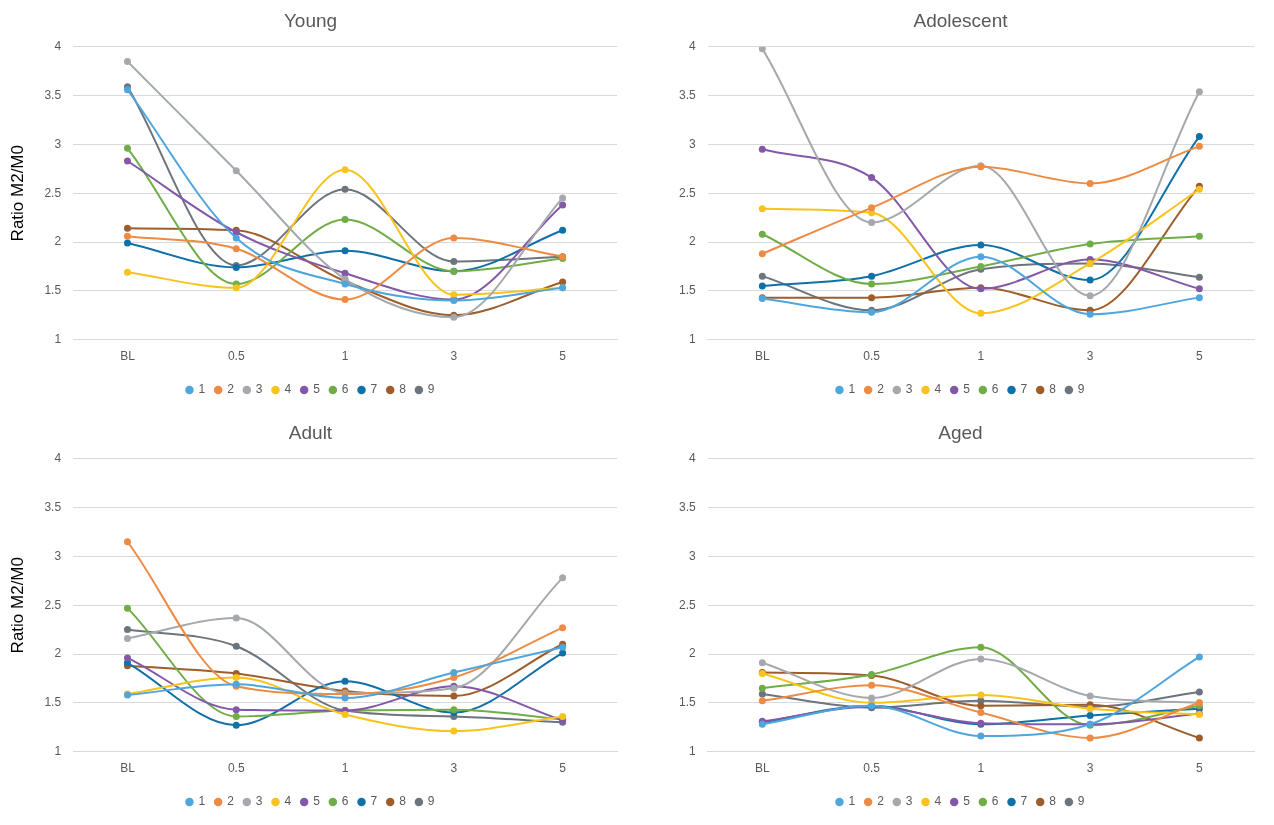 The image size is (1274, 825). What do you see at coordinates (961, 20) in the screenshot?
I see `chart-title: Adolescent` at bounding box center [961, 20].